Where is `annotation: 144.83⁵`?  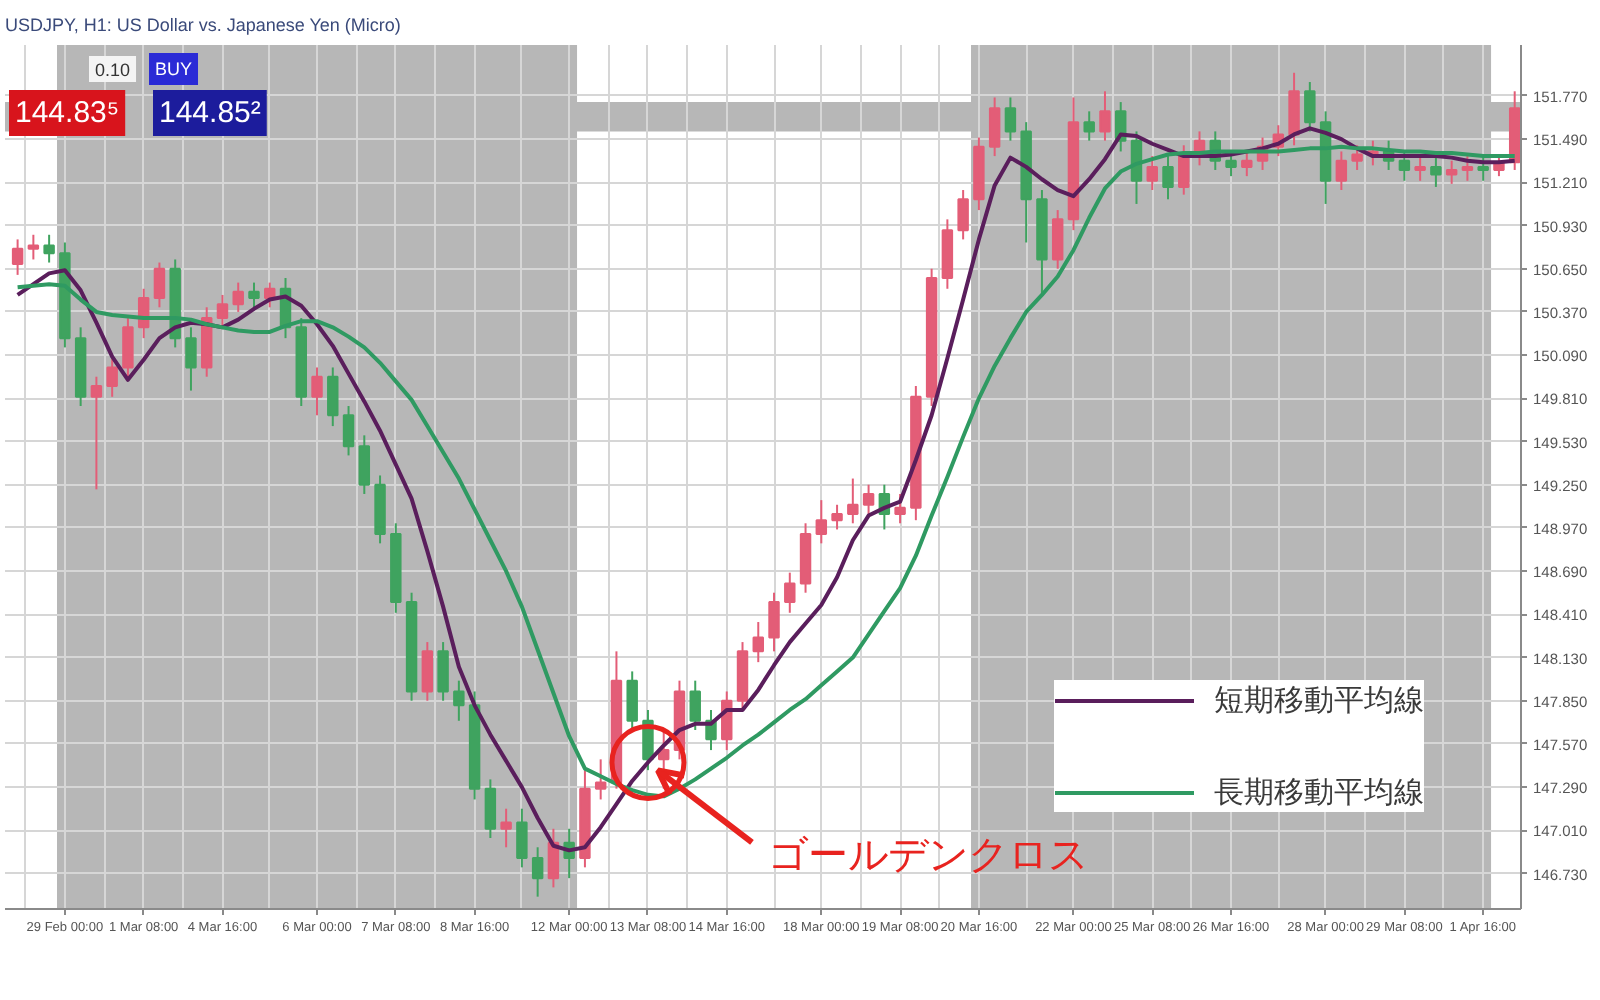 annotation: 144.83⁵ is located at coordinates (67, 113).